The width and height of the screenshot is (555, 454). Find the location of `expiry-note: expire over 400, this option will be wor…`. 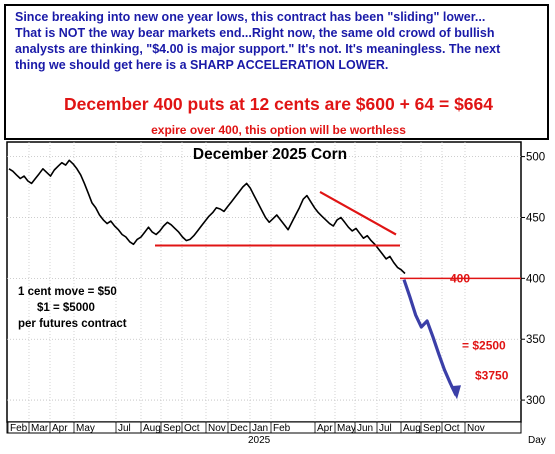

expiry-note: expire over 400, this option will be wor… is located at coordinates (278, 130).